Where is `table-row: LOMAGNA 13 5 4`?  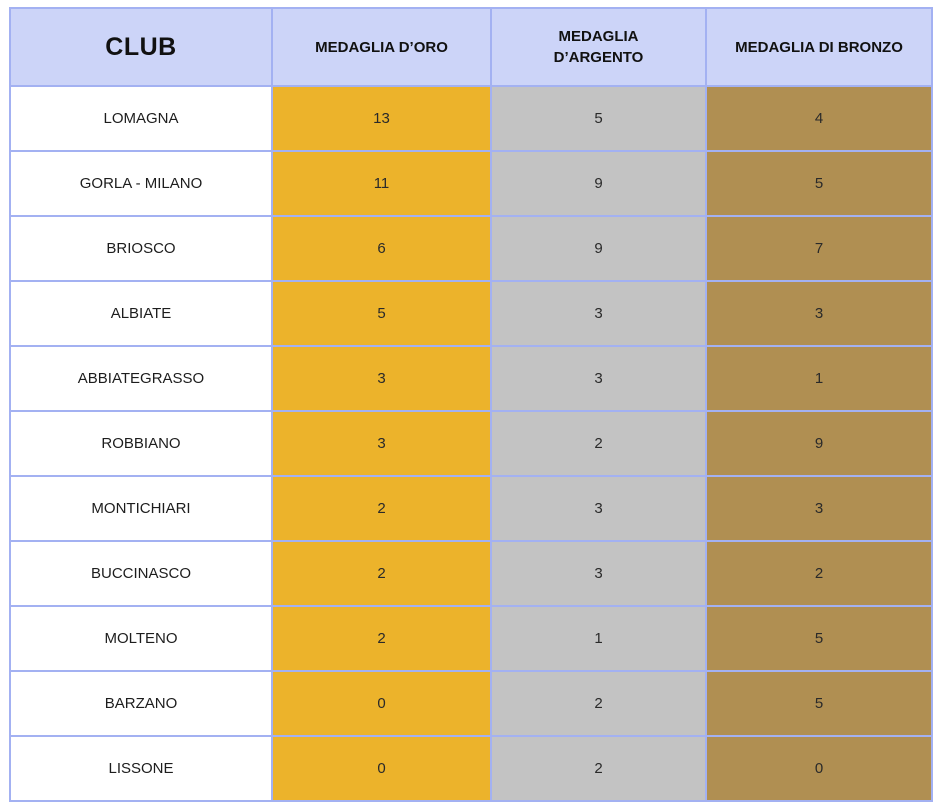
table-row: LOMAGNA 13 5 4 is located at coordinates (471, 118).